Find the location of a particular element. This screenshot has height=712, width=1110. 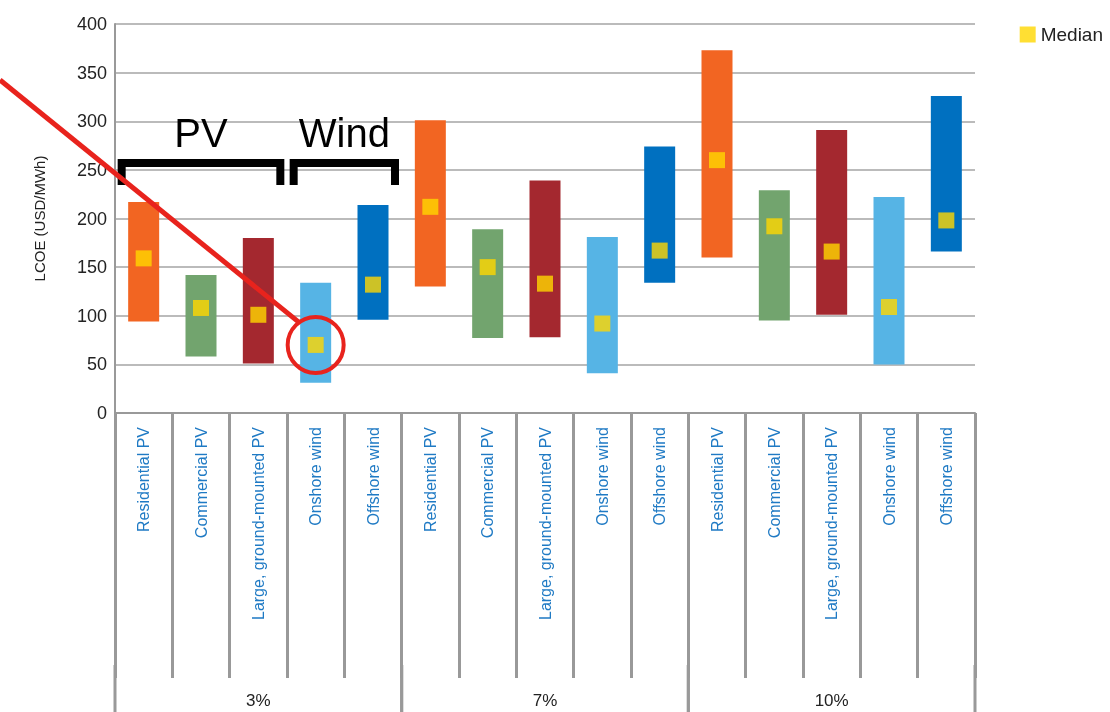

y-tick-label: 400 is located at coordinates (91, 24).